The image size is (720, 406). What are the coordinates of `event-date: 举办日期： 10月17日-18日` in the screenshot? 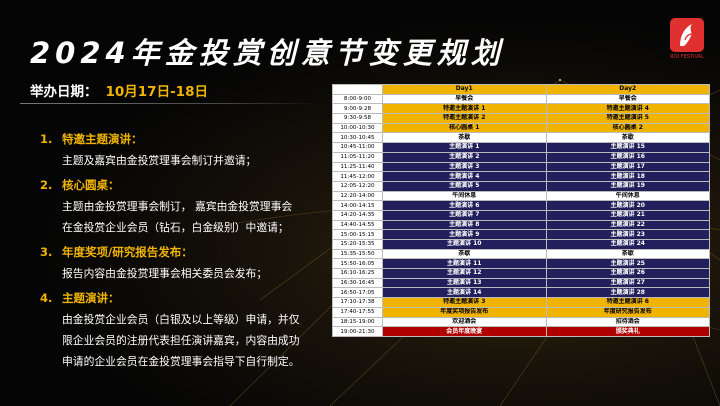 It's located at (119, 90).